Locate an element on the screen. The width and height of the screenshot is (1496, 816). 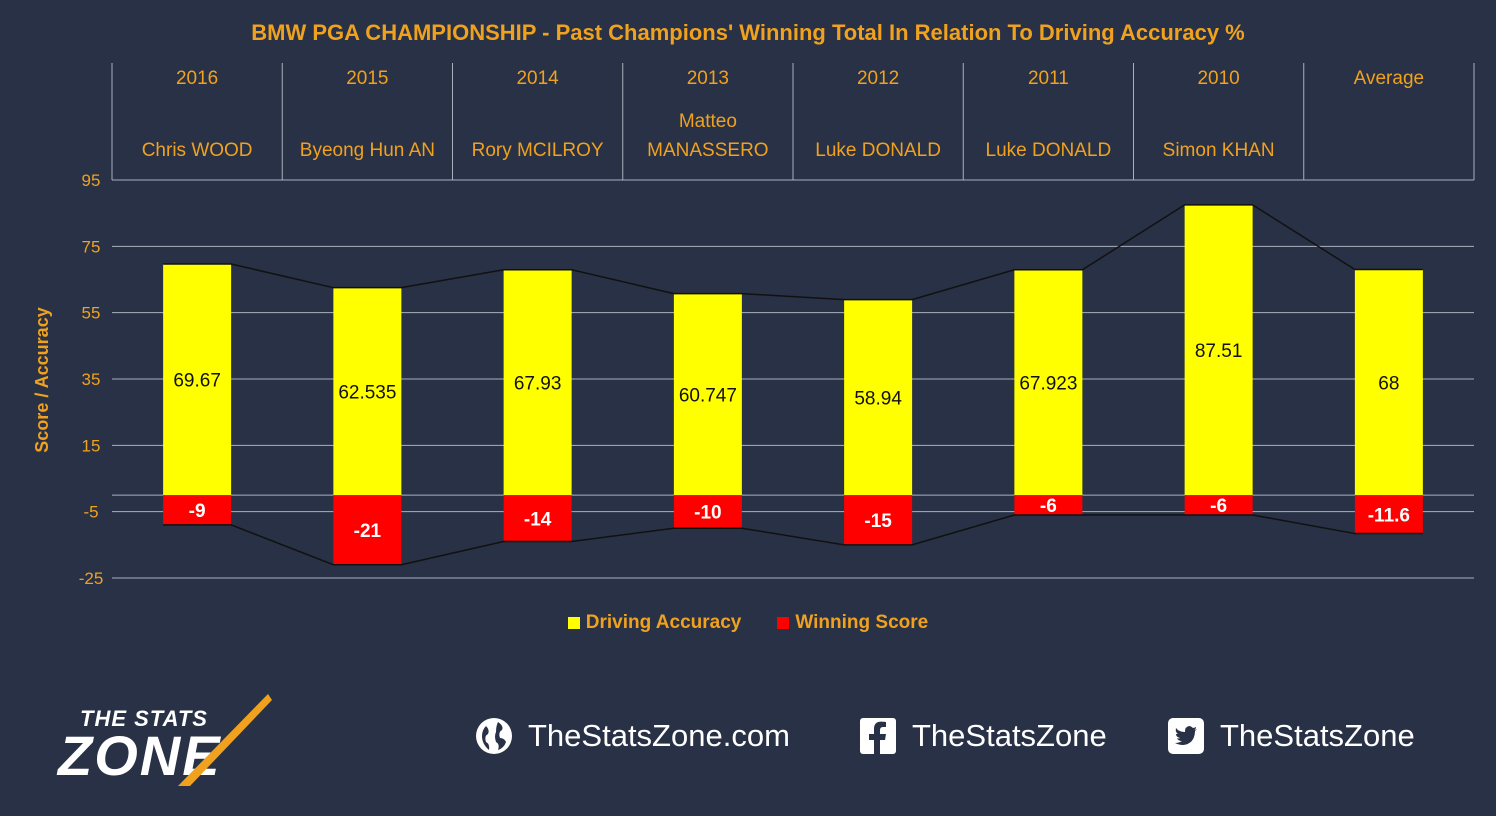
legend-item-driving-accuracy: Driving Accuracy is located at coordinates (654, 623).